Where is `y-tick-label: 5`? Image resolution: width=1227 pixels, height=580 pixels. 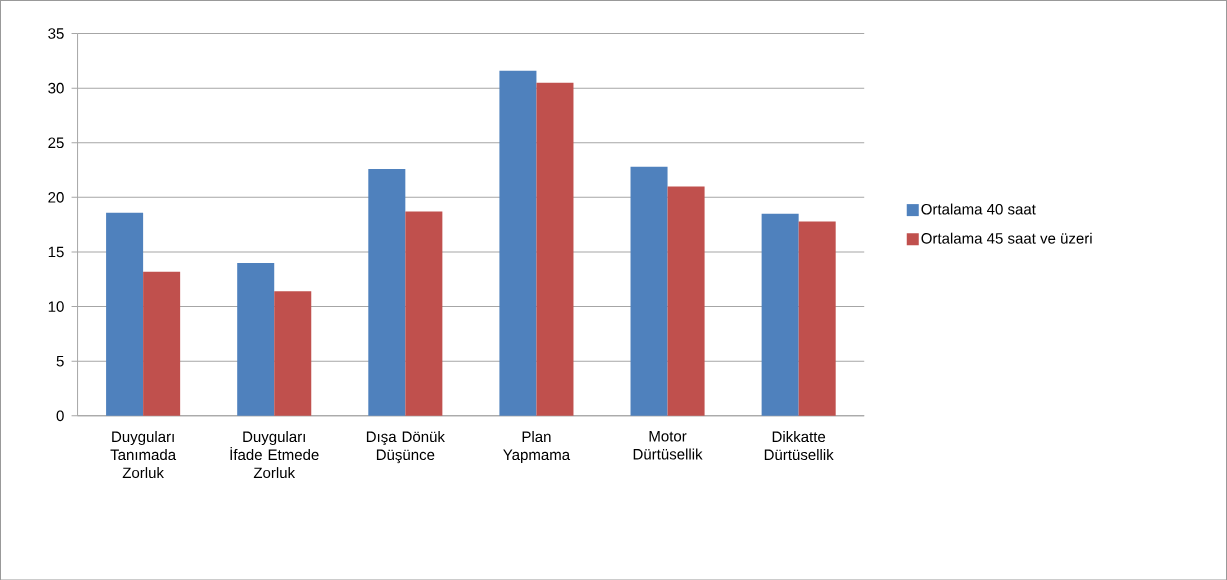 y-tick-label: 5 is located at coordinates (60, 361).